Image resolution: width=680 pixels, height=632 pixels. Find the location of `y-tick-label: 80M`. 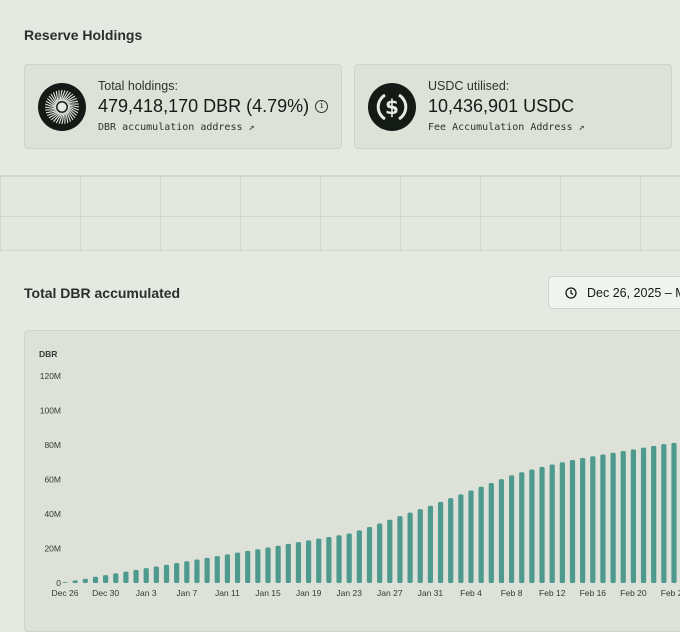

y-tick-label: 80M is located at coordinates (52, 445).